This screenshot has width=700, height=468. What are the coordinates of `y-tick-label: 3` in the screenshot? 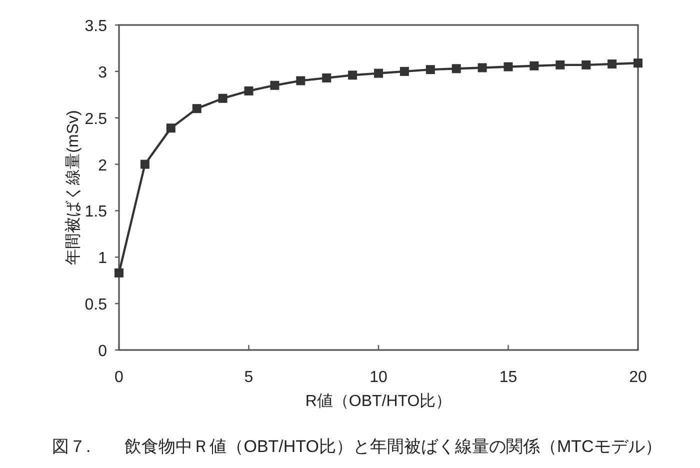 It's located at (103, 73).